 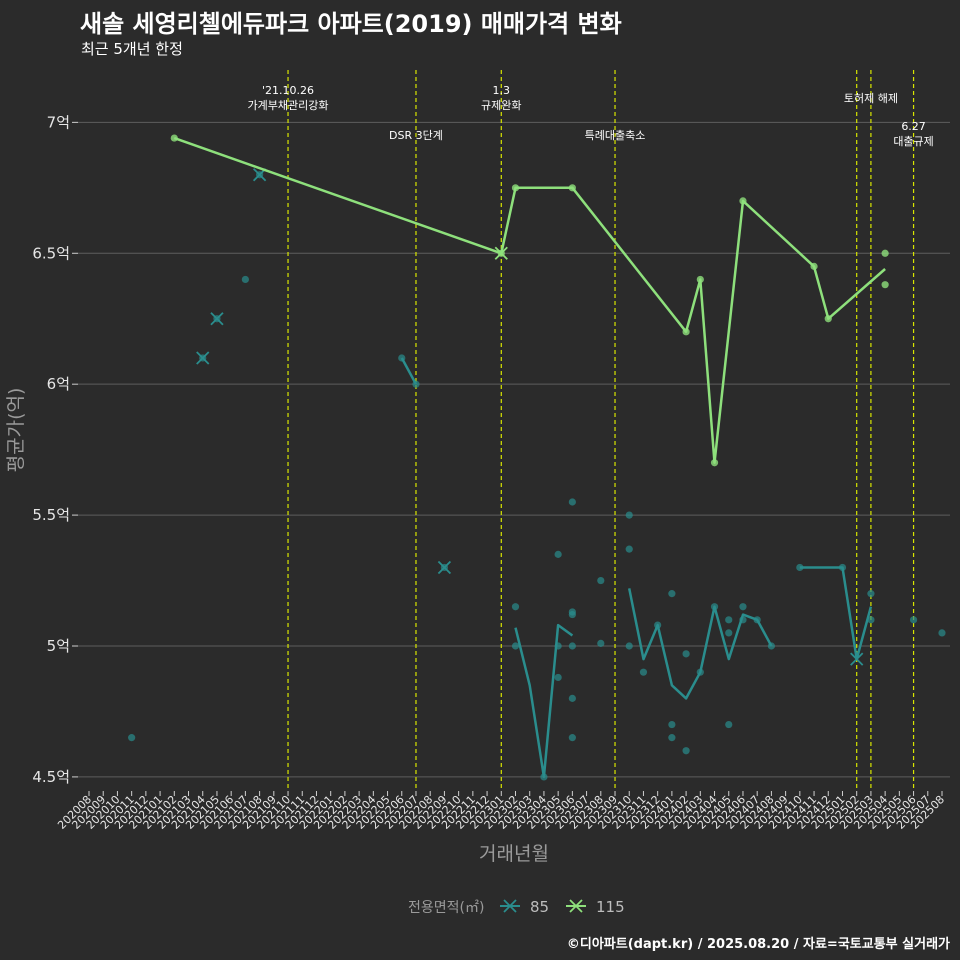 What do you see at coordinates (913, 141) in the screenshot?
I see `event-annotation: 대출규제` at bounding box center [913, 141].